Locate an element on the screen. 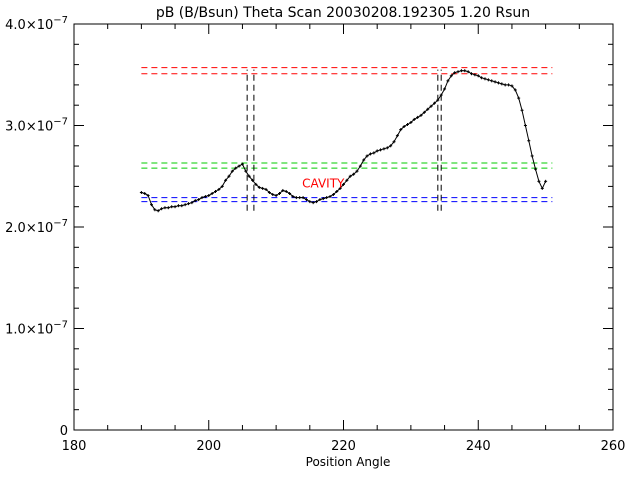 This screenshot has width=640, height=480. y-tick-label: 4.0×10⁻⁷ is located at coordinates (36, 24).